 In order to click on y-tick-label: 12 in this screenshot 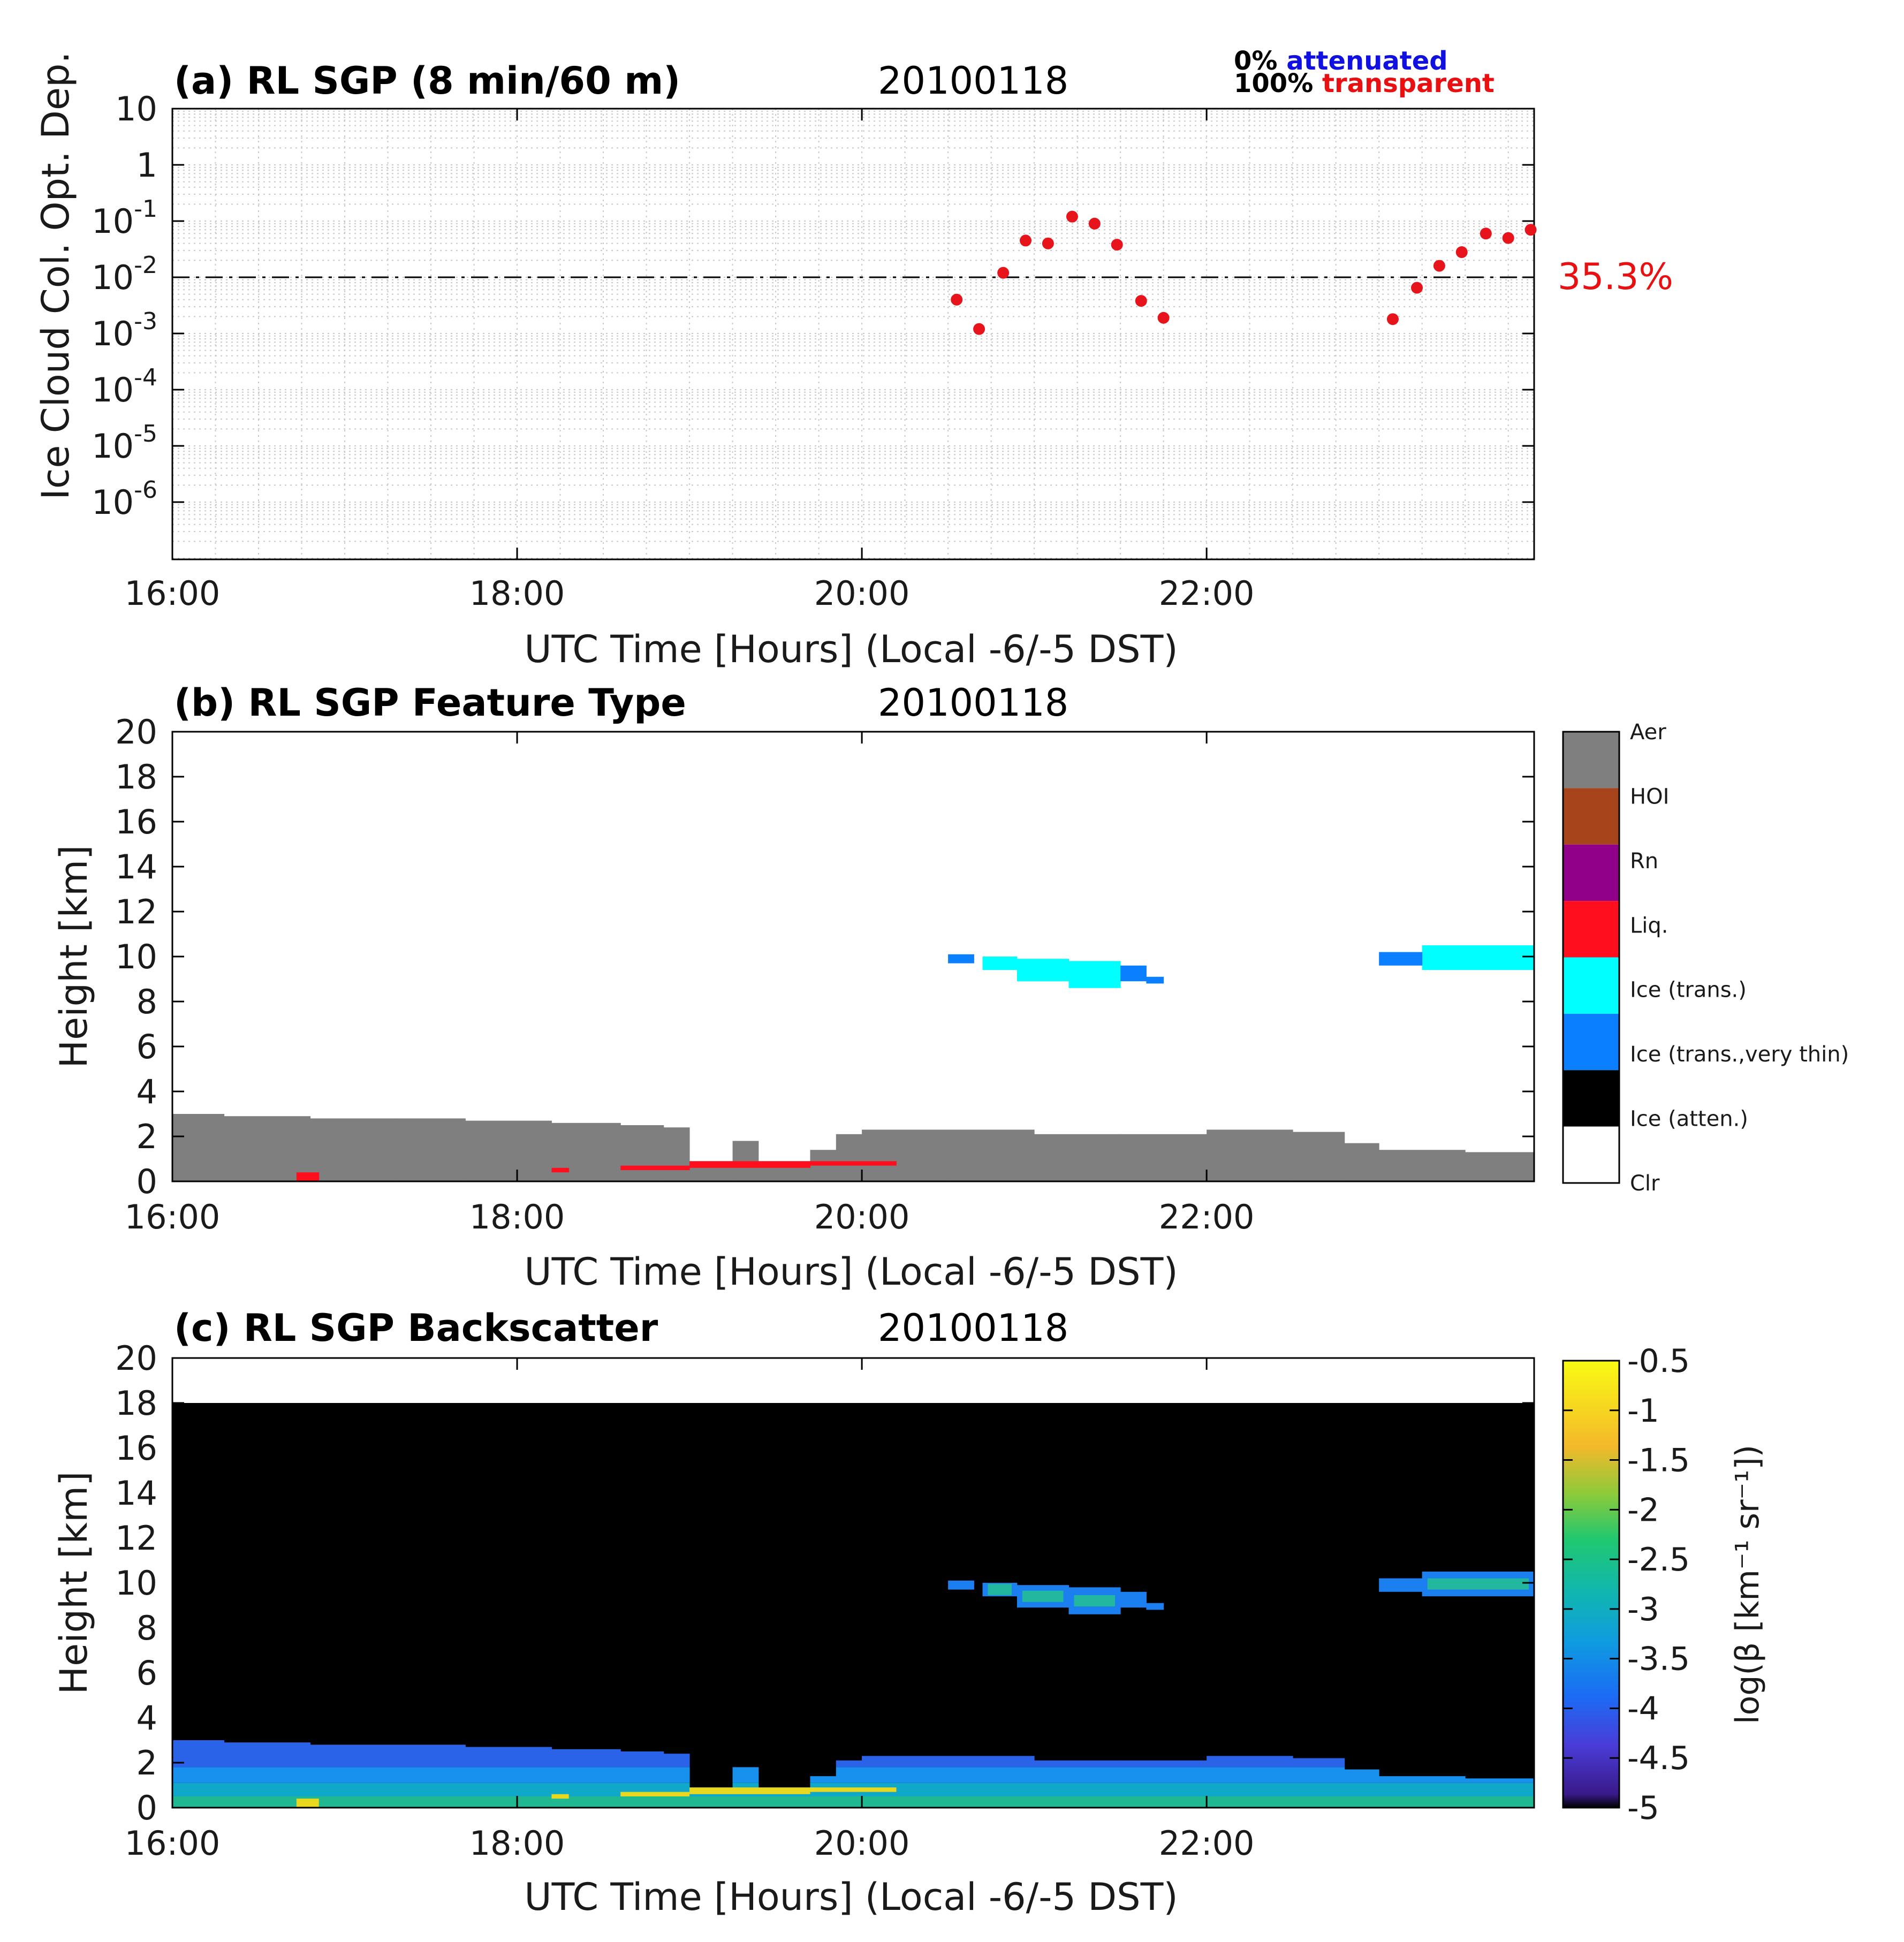, I will do `click(136, 1538)`.